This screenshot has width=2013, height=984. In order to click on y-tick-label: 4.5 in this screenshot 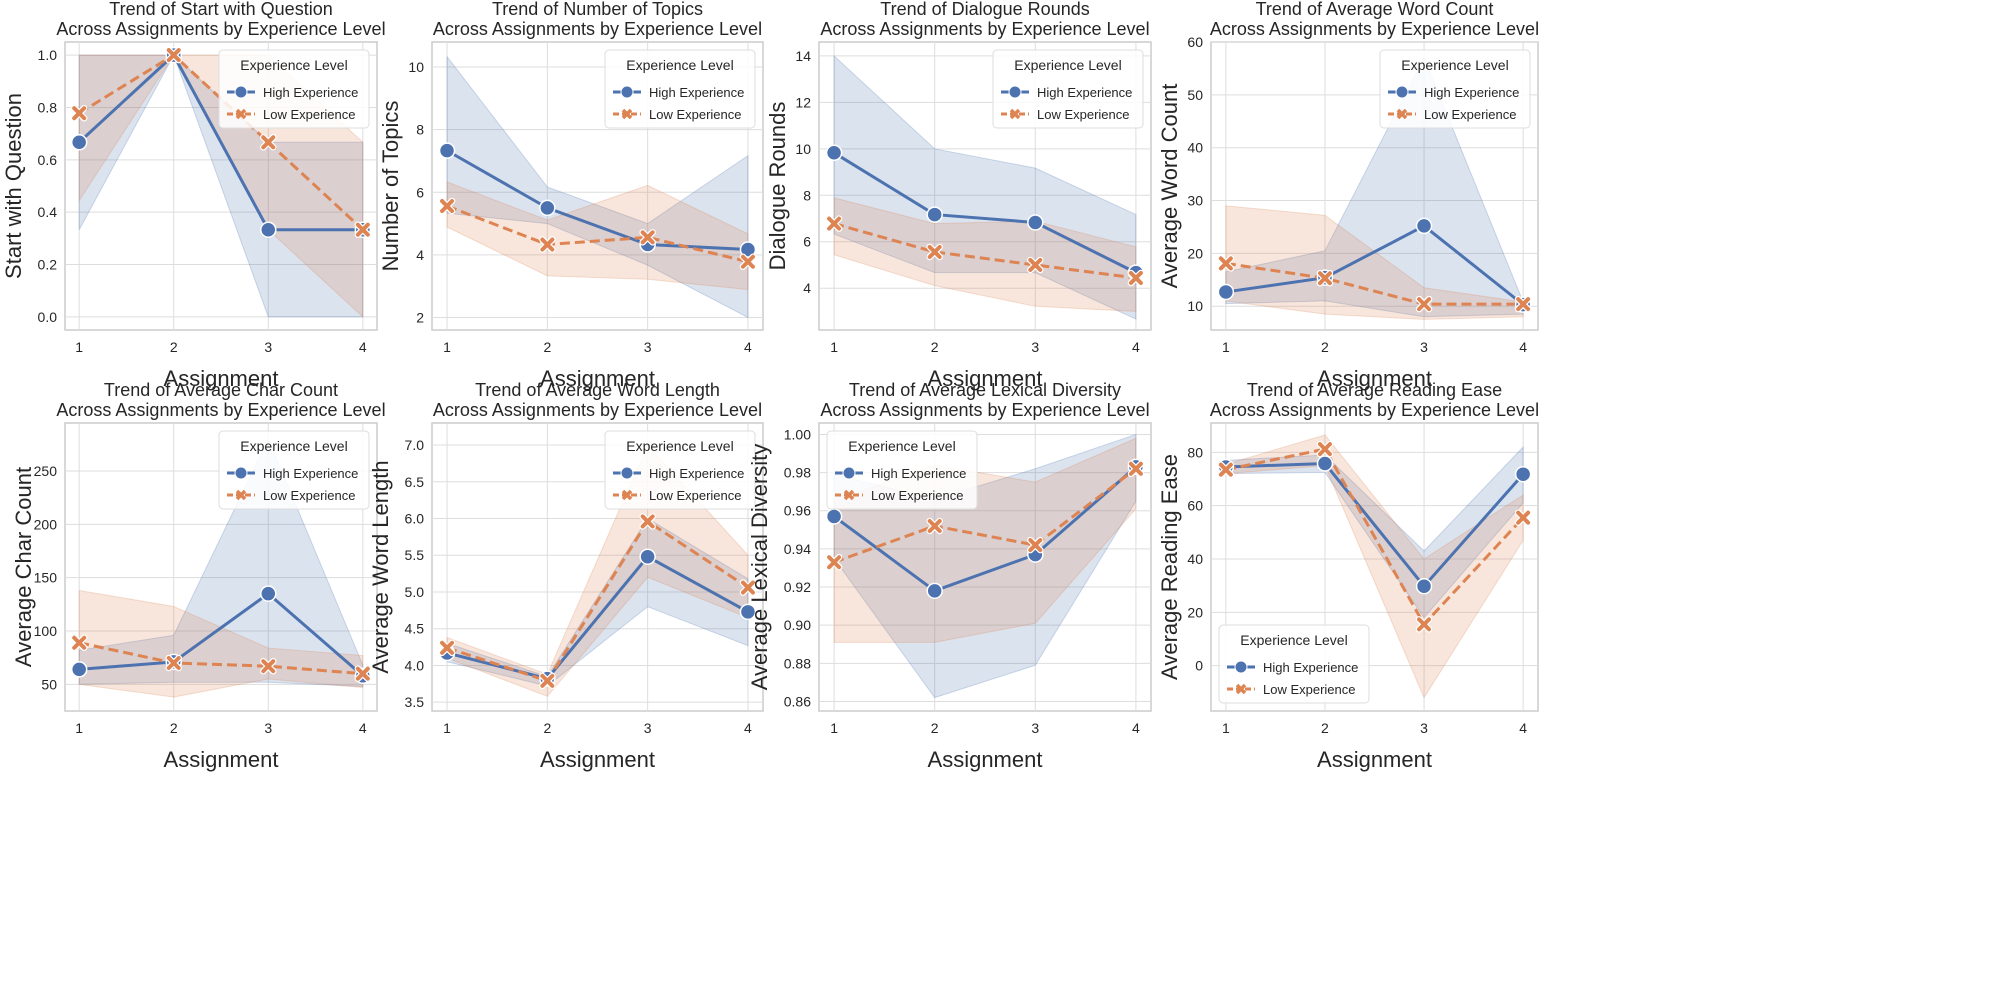, I will do `click(415, 629)`.